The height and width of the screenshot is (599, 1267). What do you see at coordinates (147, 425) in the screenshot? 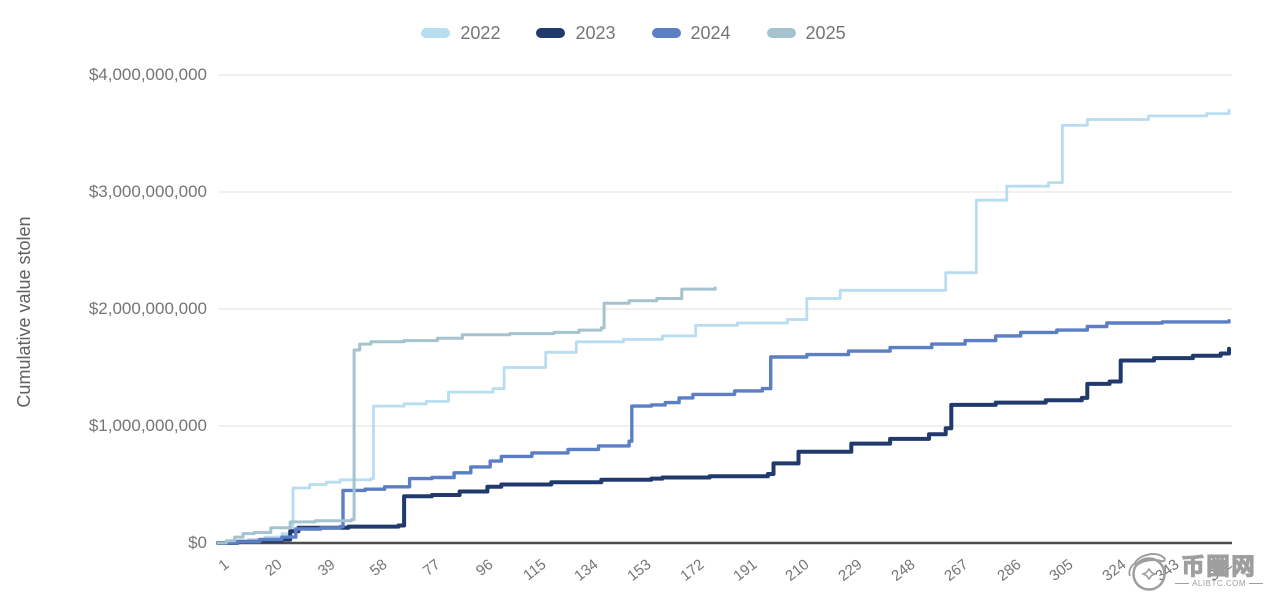
I see `y-tick-label: $1,000,000,000` at bounding box center [147, 425].